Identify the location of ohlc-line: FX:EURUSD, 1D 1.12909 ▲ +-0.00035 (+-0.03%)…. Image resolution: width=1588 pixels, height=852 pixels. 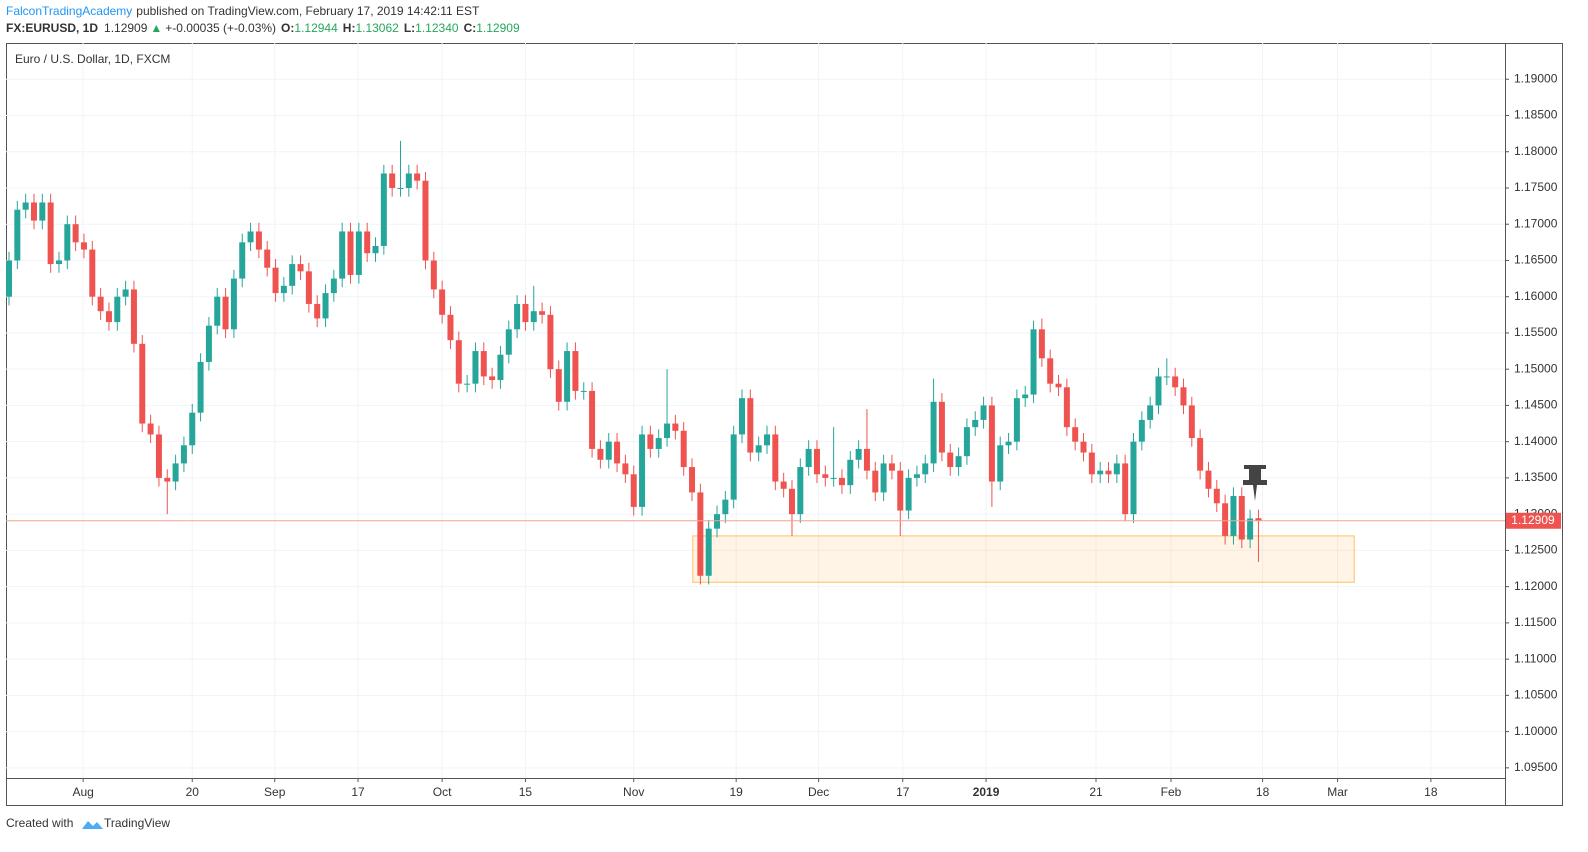
(263, 28).